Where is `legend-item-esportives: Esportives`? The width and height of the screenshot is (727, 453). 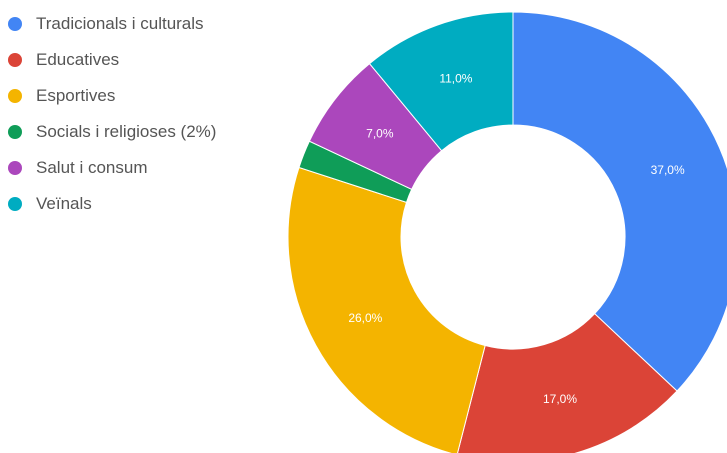 legend-item-esportives: Esportives is located at coordinates (111, 96).